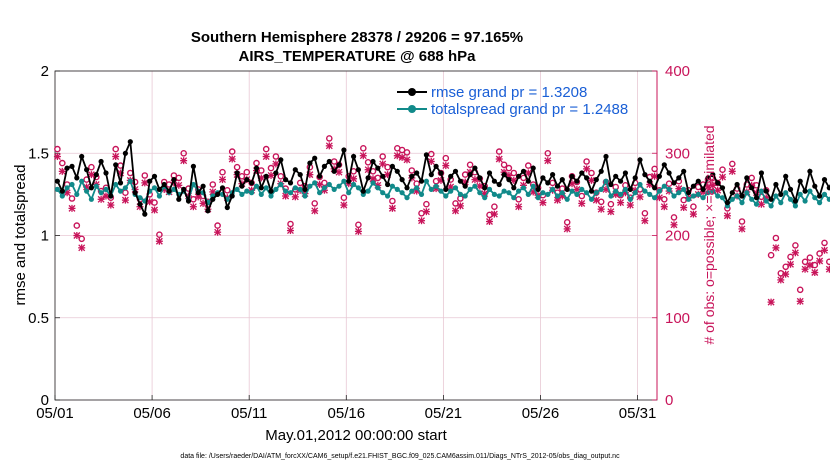 The width and height of the screenshot is (830, 470). I want to click on y-right-tick-label: 0, so click(669, 400).